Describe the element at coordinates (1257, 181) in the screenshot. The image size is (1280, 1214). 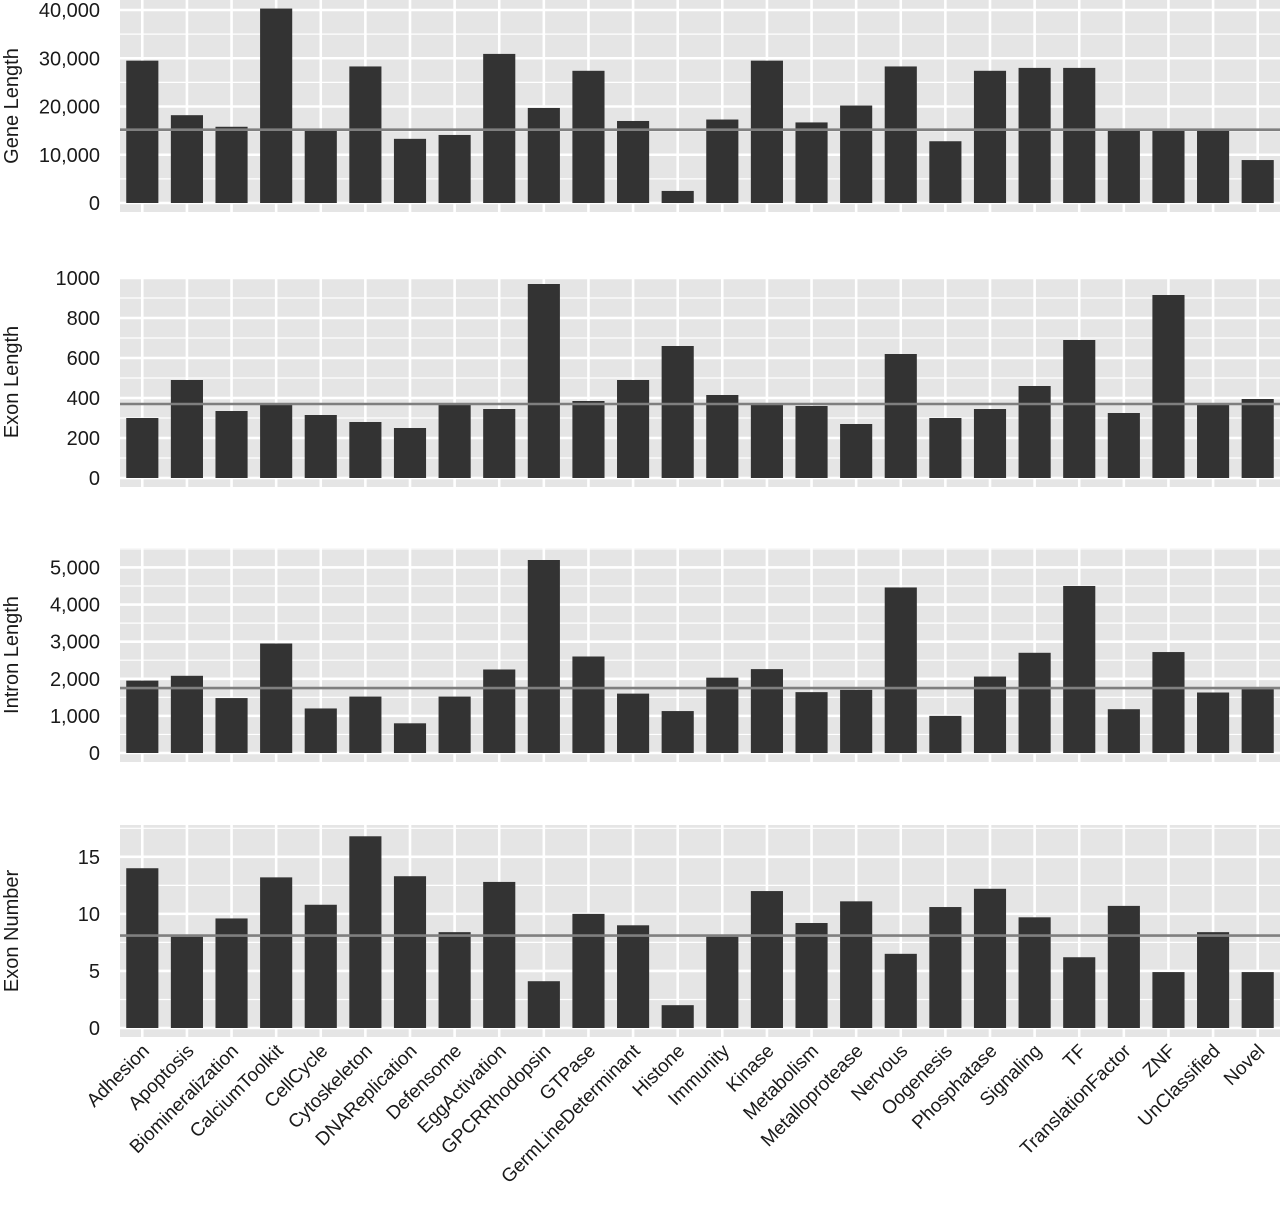
I see `bar-novel` at that location.